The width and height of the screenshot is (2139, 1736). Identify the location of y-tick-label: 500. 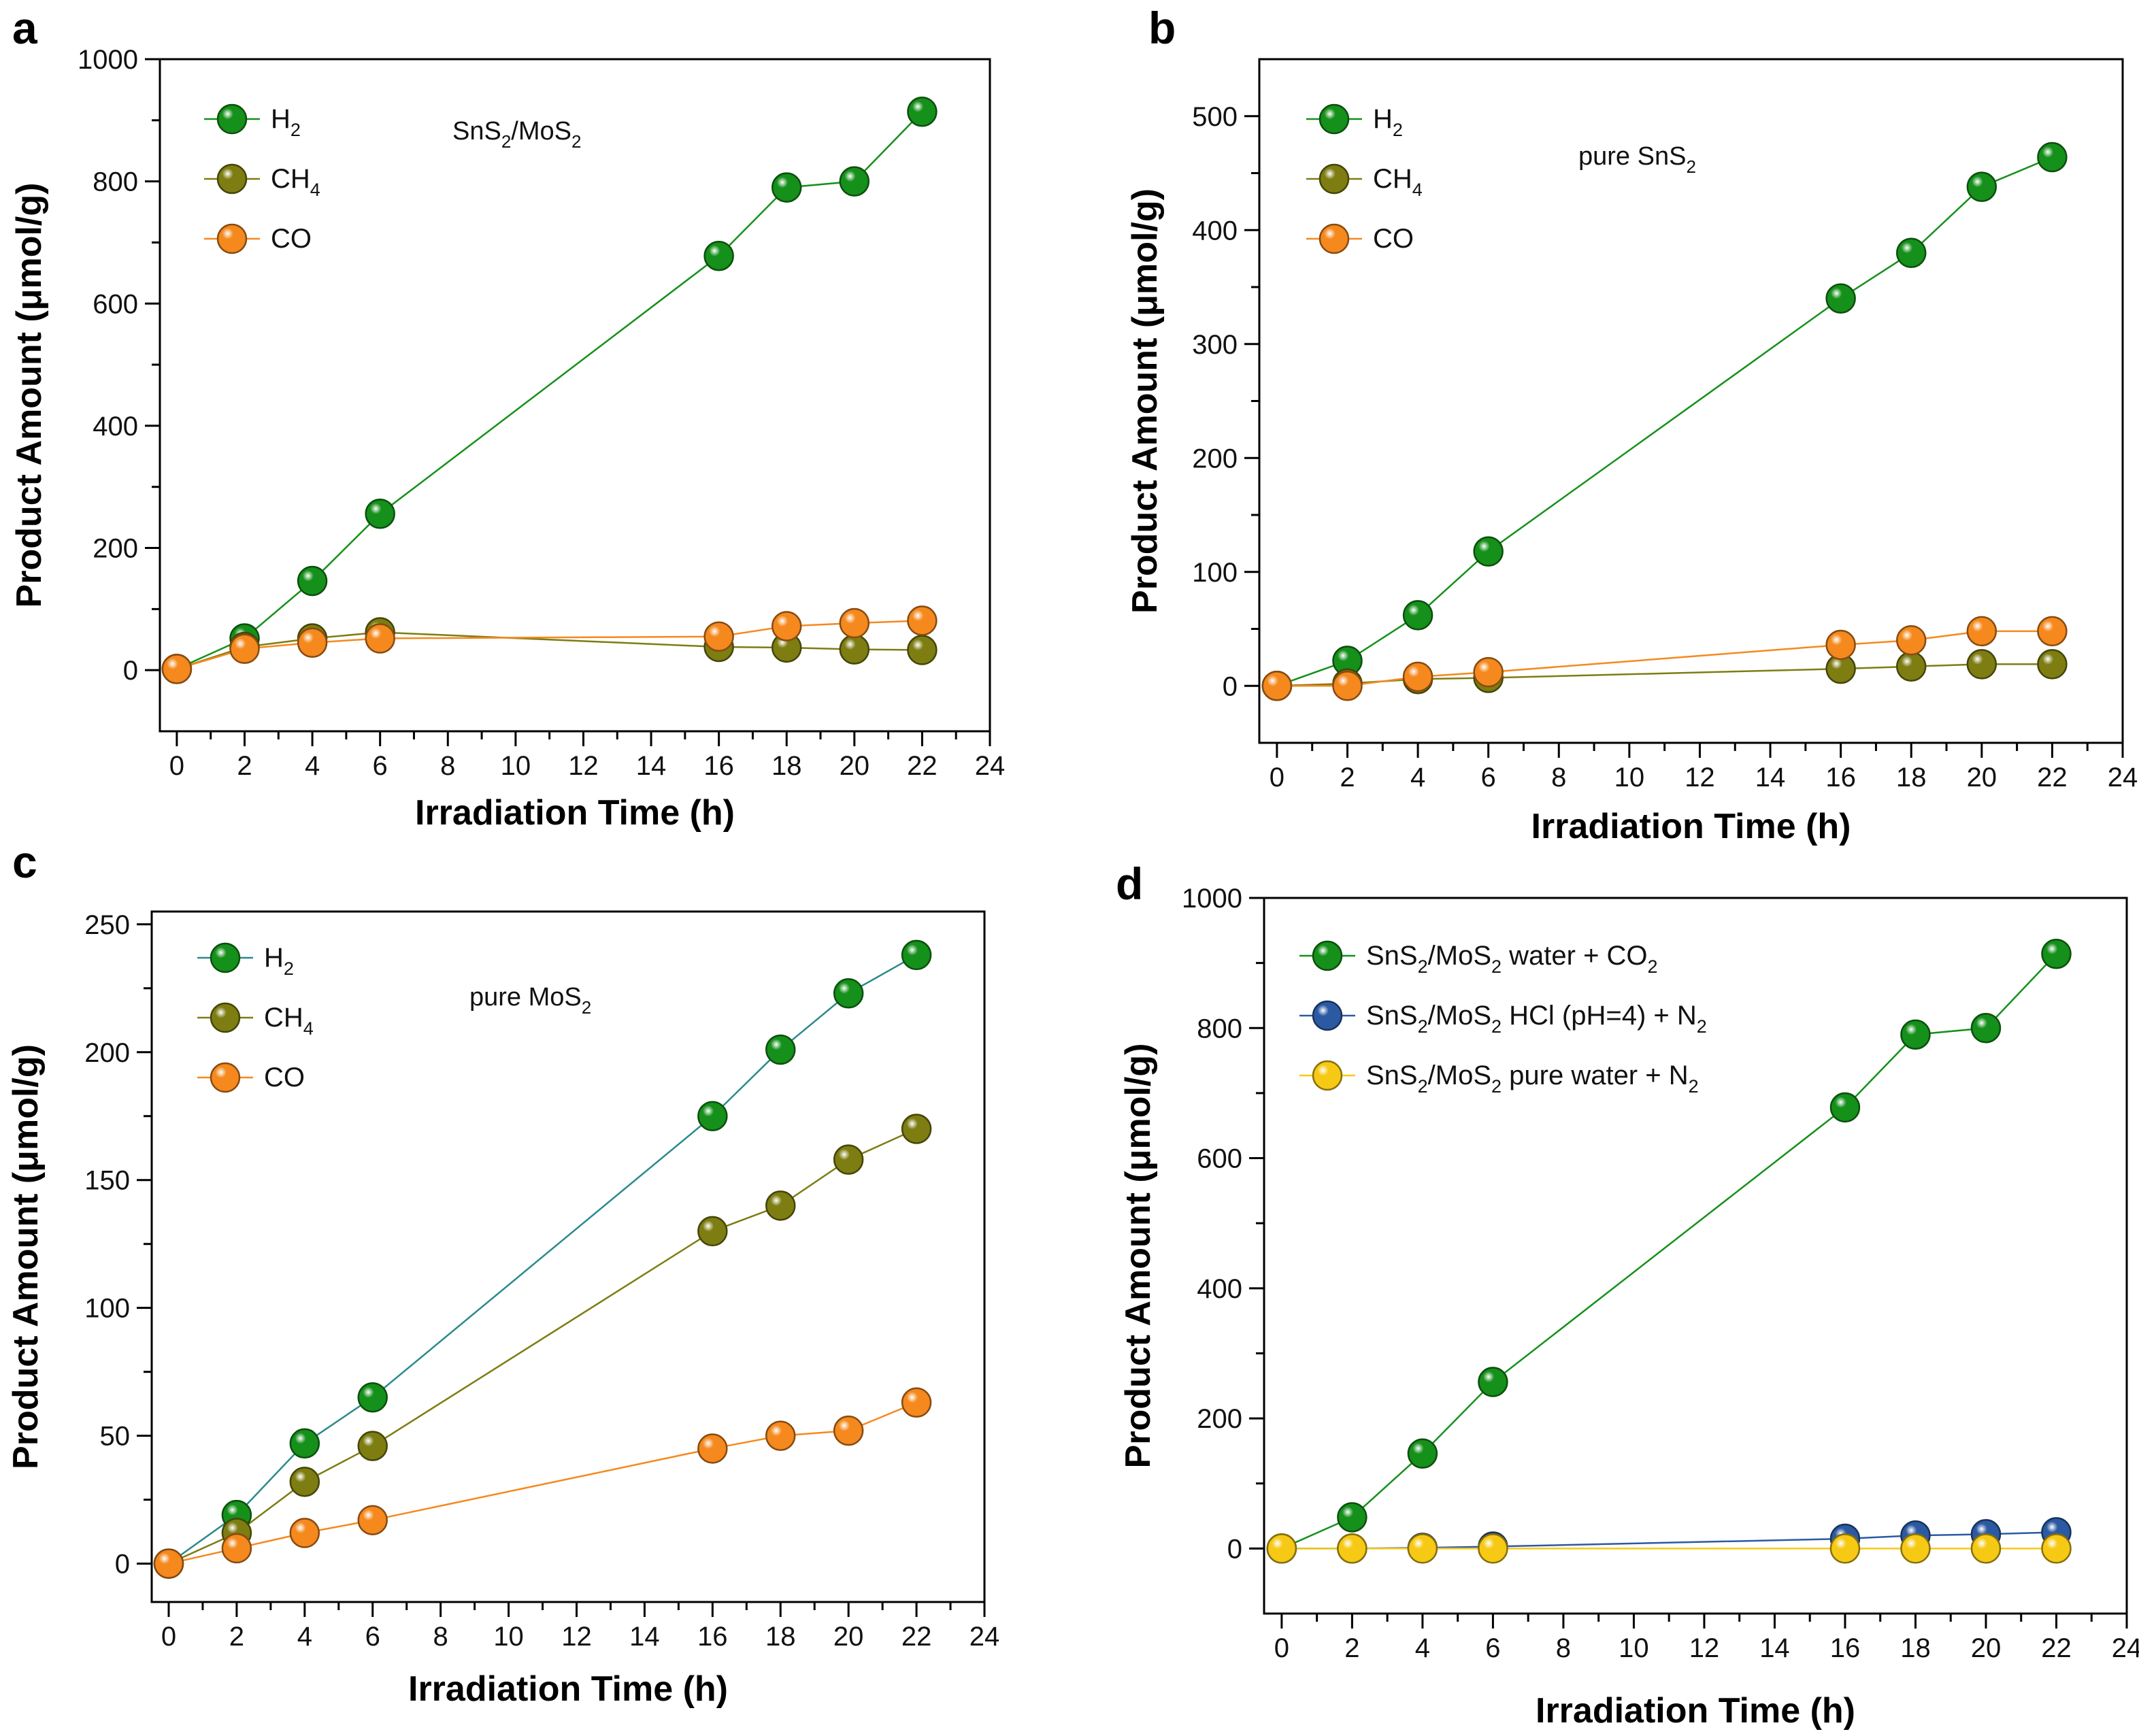
(1215, 117).